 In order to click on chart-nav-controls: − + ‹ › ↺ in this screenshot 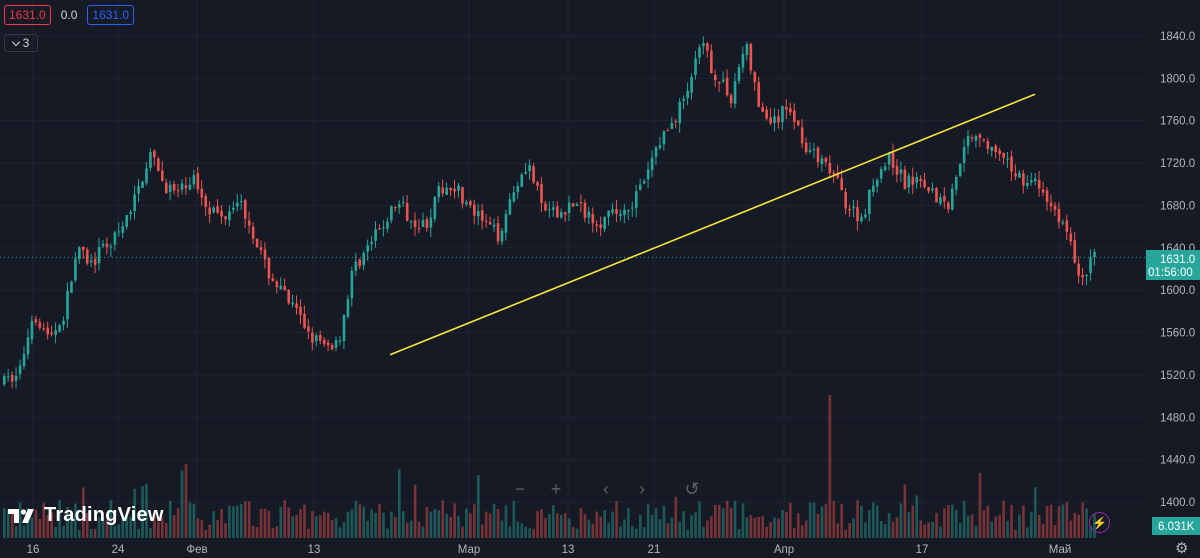, I will do `click(606, 489)`.